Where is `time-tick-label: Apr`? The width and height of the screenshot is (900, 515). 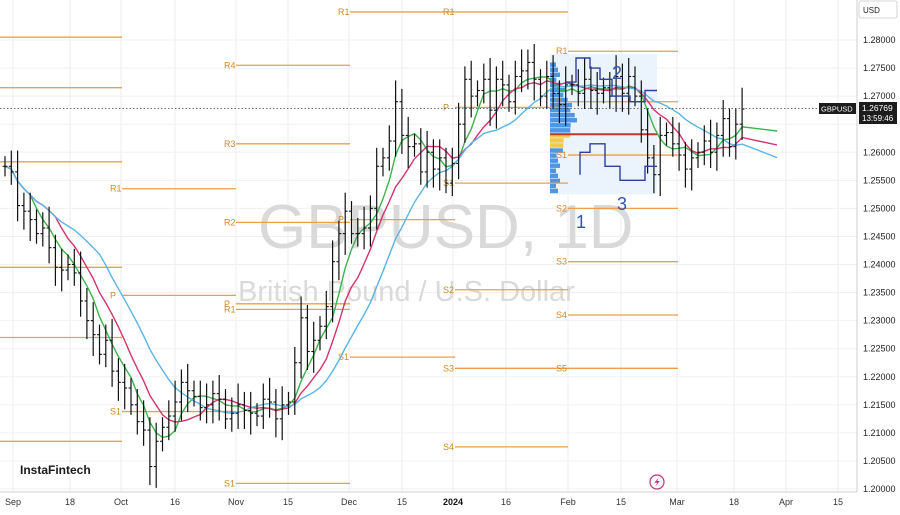 time-tick-label: Apr is located at coordinates (786, 502).